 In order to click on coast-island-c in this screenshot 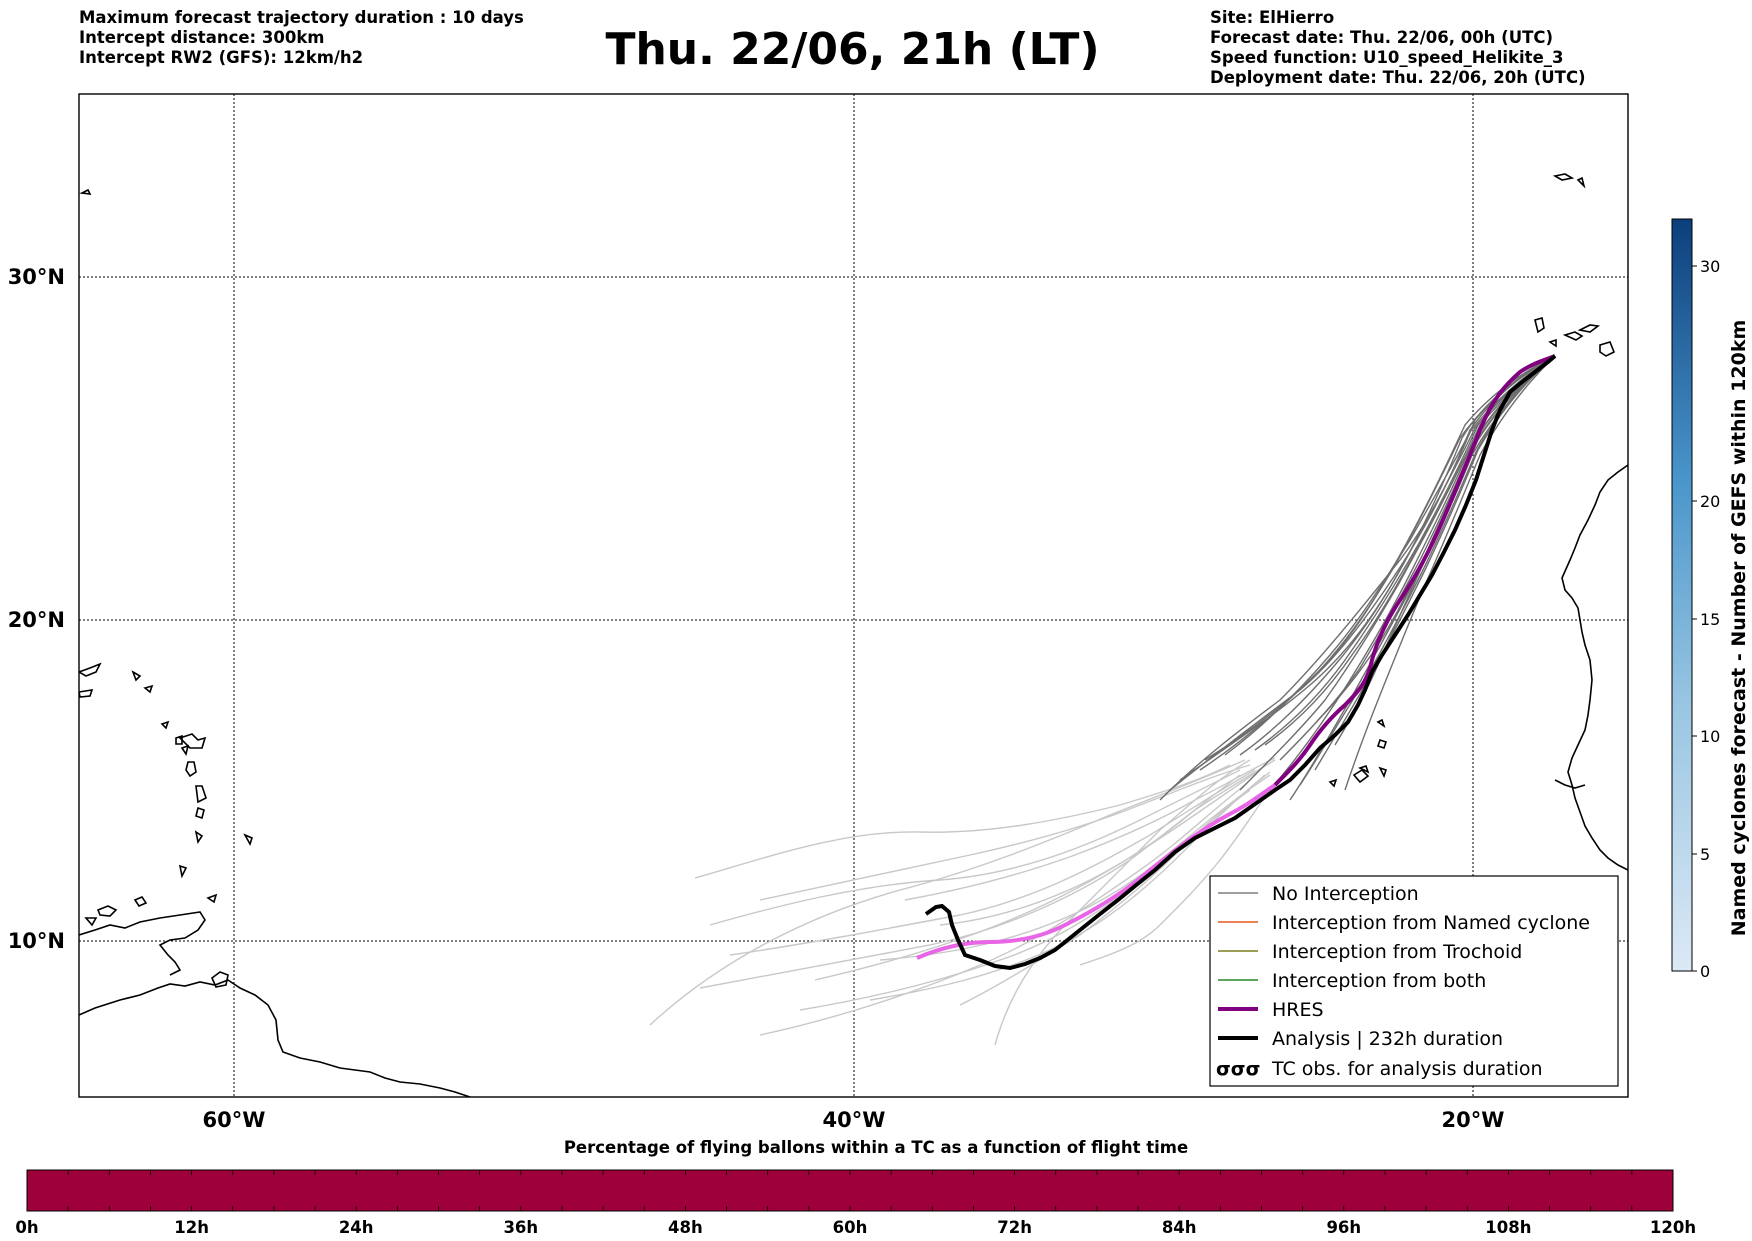, I will do `click(91, 922)`.